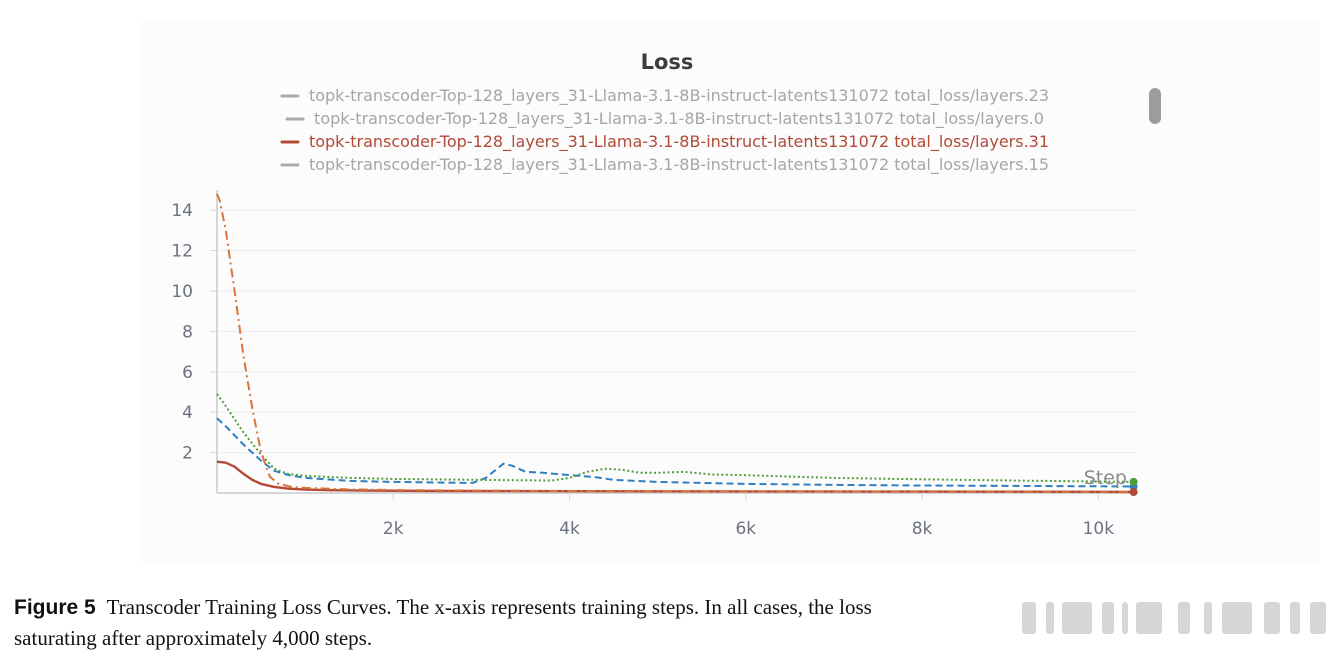 This screenshot has height=658, width=1336. Describe the element at coordinates (187, 413) in the screenshot. I see `y-tick-label: 4` at that location.